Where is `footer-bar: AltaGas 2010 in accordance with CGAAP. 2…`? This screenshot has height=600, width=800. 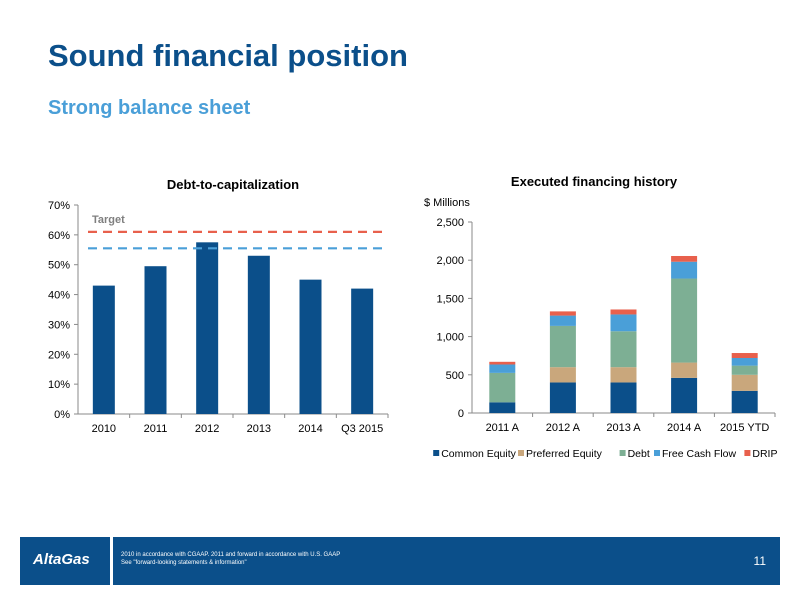 footer-bar: AltaGas 2010 in accordance with CGAAP. 2… is located at coordinates (400, 561).